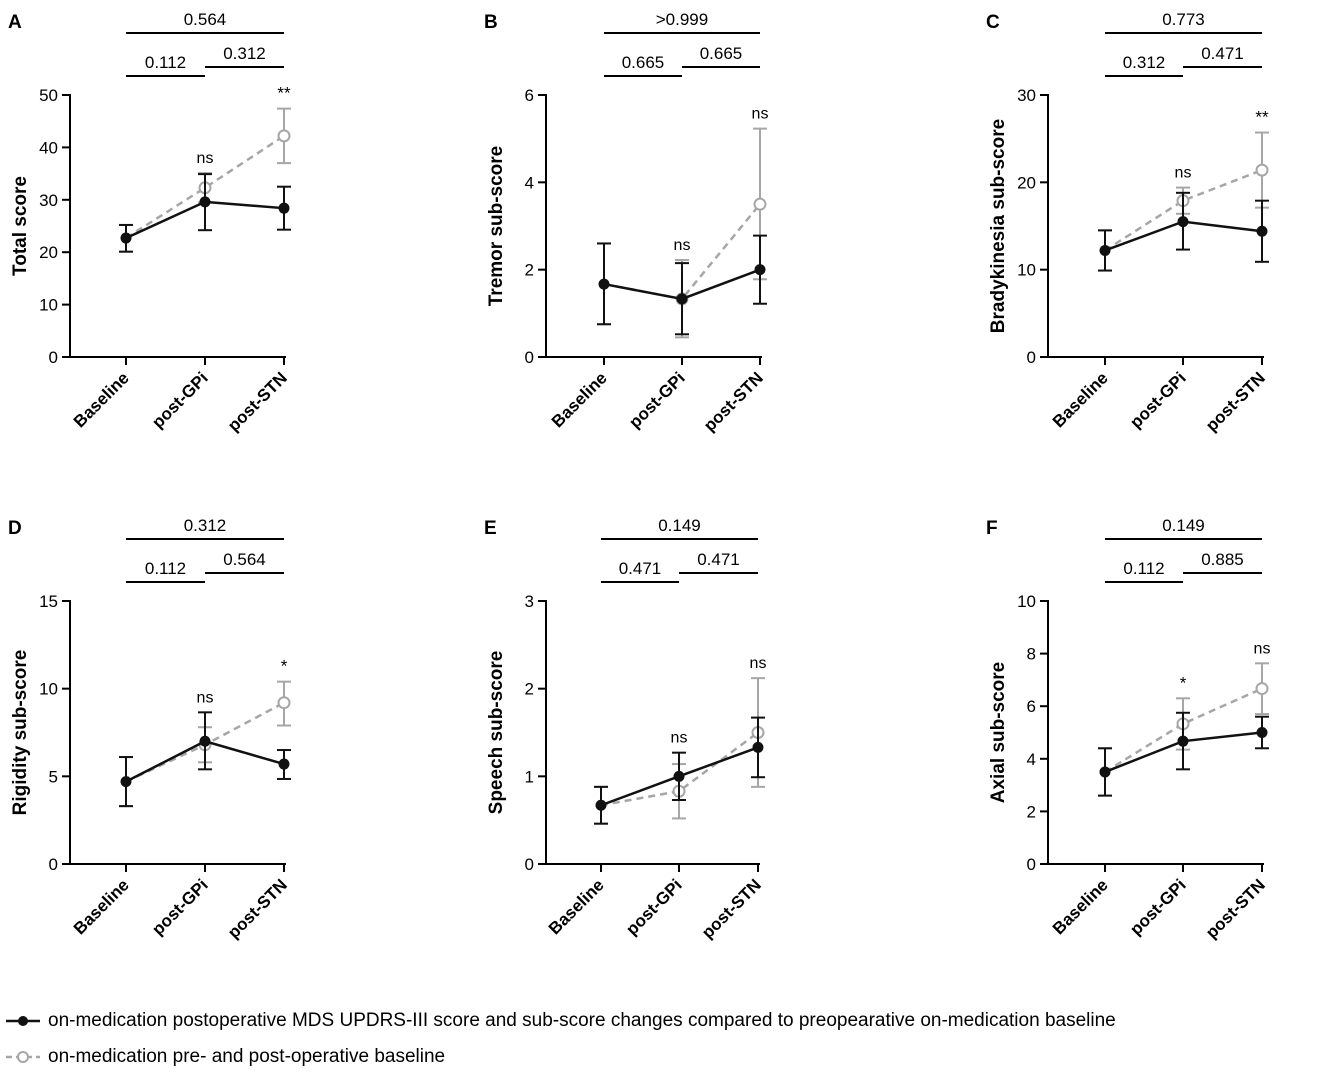  I want to click on y-tick-label: 4, so click(529, 182).